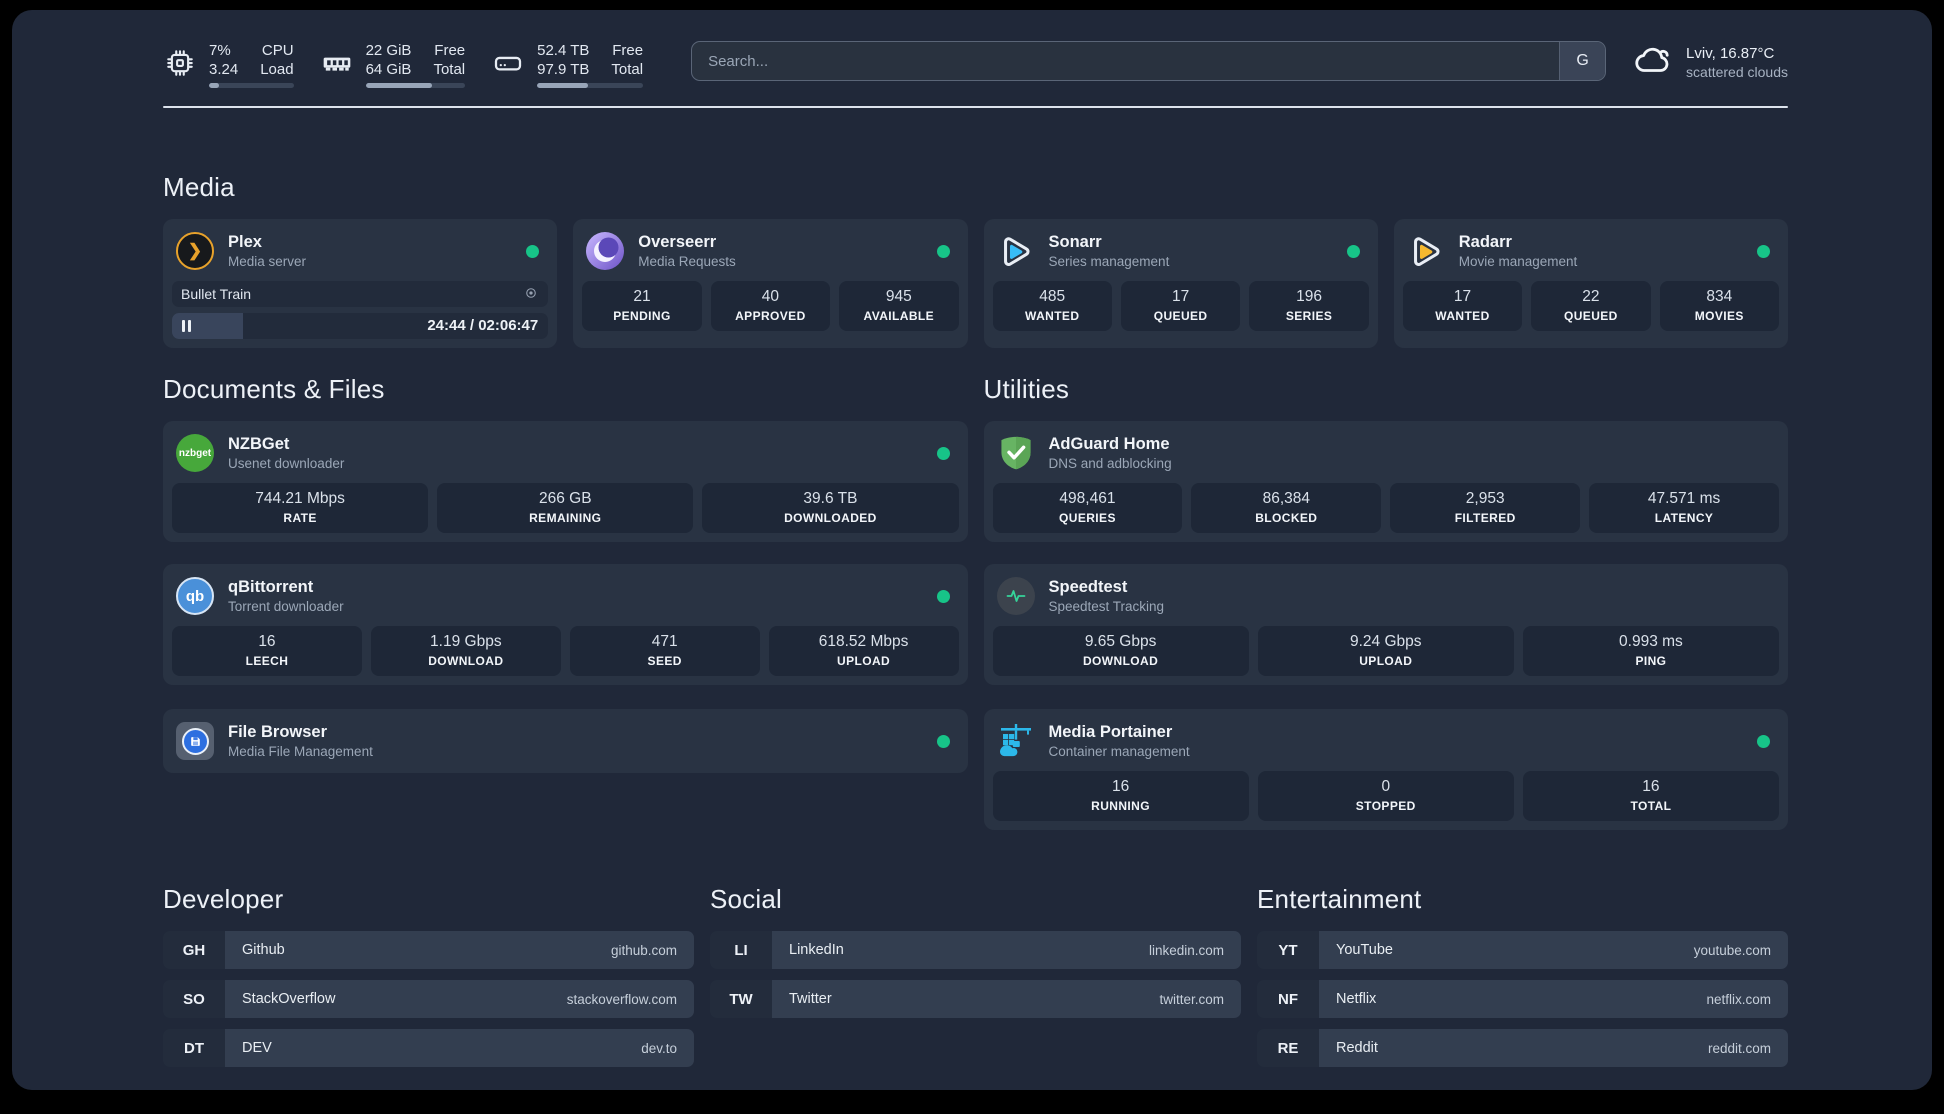 This screenshot has height=1114, width=1944. What do you see at coordinates (483, 325) in the screenshot?
I see `now-playing-time: 24:44 / 02:06:47` at bounding box center [483, 325].